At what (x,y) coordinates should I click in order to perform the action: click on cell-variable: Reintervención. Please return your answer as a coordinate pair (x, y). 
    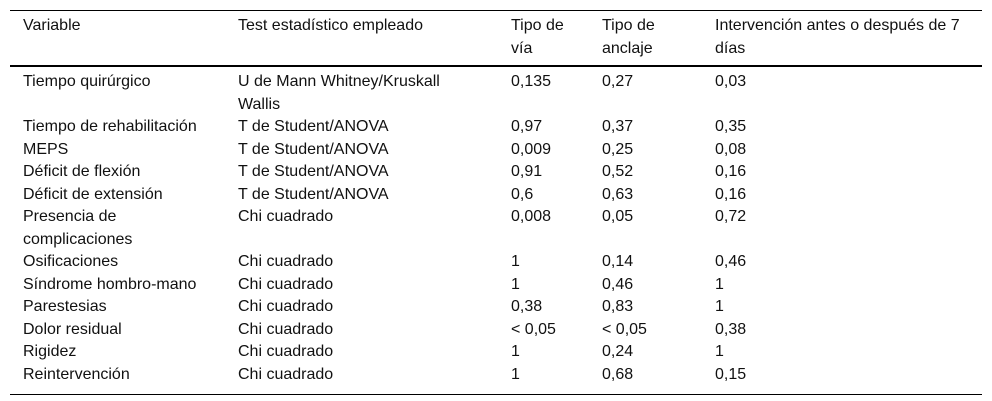
    Looking at the image, I should click on (76, 374).